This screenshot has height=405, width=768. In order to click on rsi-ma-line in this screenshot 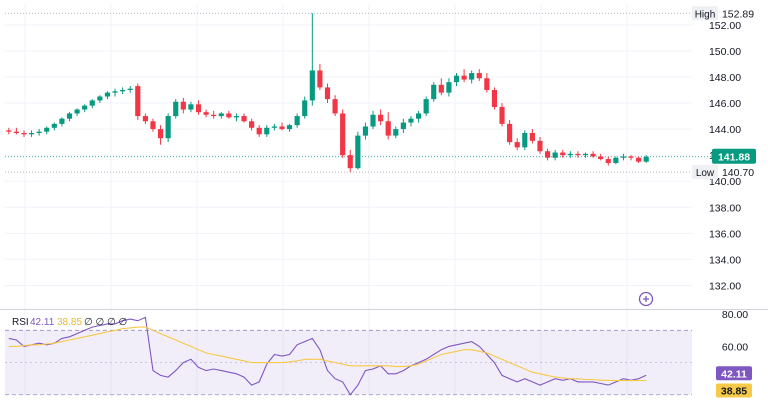, I will do `click(327, 354)`.